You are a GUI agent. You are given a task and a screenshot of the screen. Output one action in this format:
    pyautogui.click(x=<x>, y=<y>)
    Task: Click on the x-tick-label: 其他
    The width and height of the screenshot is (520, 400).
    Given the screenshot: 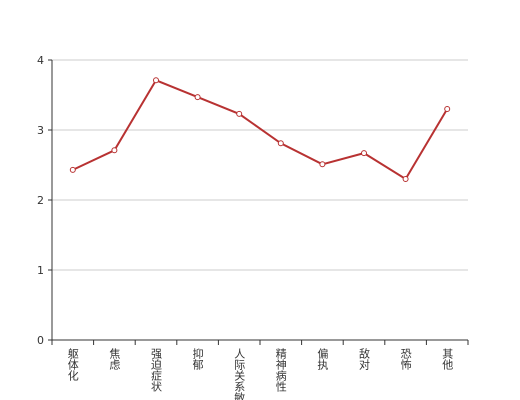 What is the action you would take?
    pyautogui.click(x=447, y=359)
    